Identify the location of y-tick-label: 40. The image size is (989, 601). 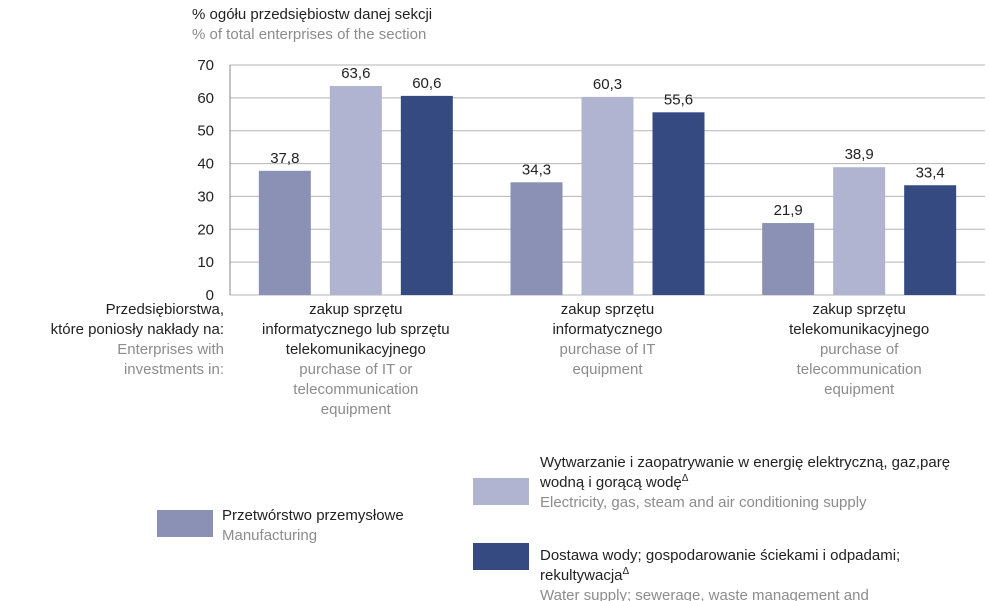
(205, 164).